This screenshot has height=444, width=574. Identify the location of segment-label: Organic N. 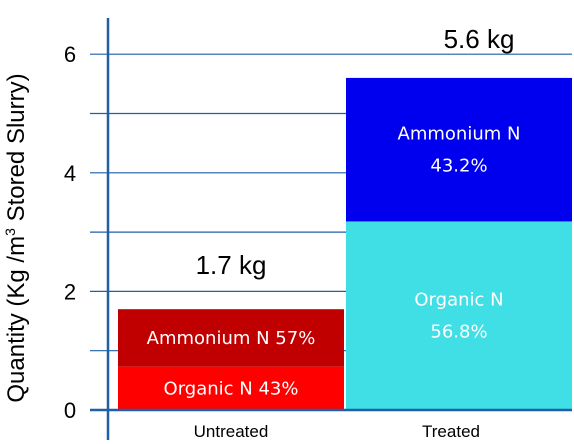
(458, 300).